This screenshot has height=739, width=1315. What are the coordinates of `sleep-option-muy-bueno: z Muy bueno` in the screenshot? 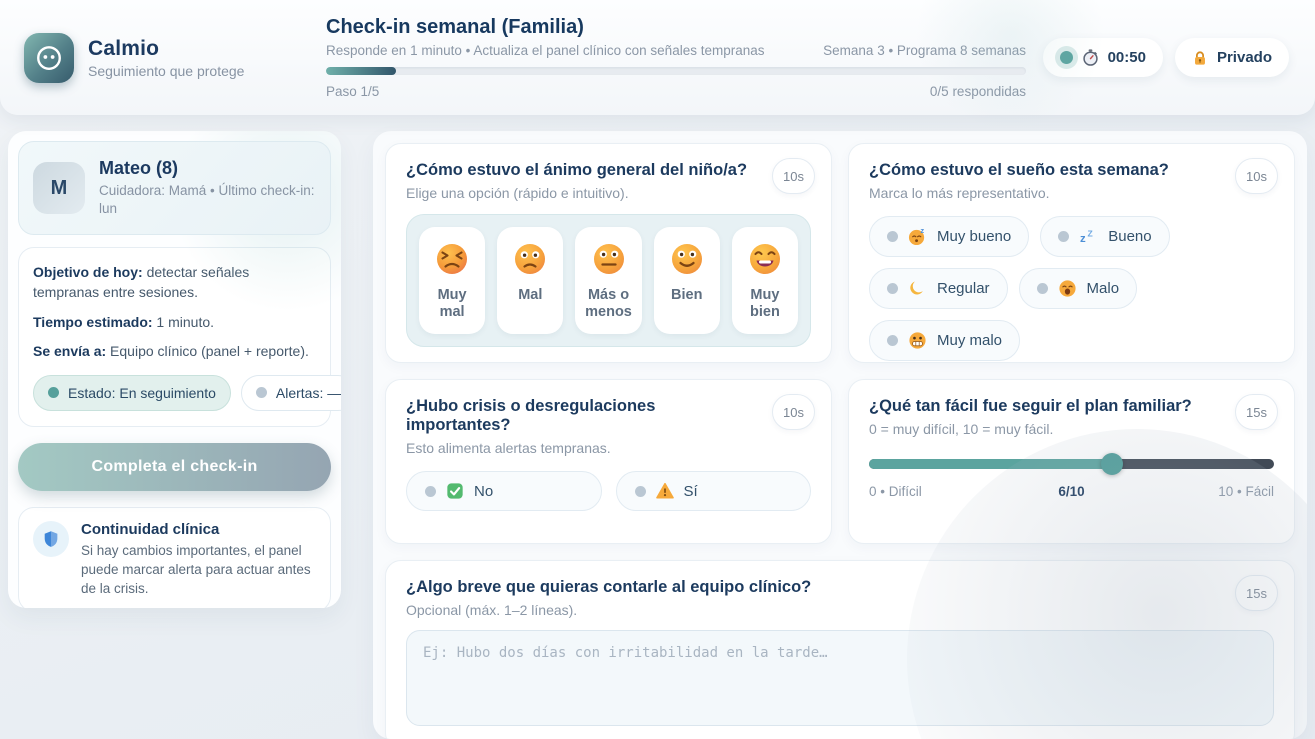 It's located at (949, 236).